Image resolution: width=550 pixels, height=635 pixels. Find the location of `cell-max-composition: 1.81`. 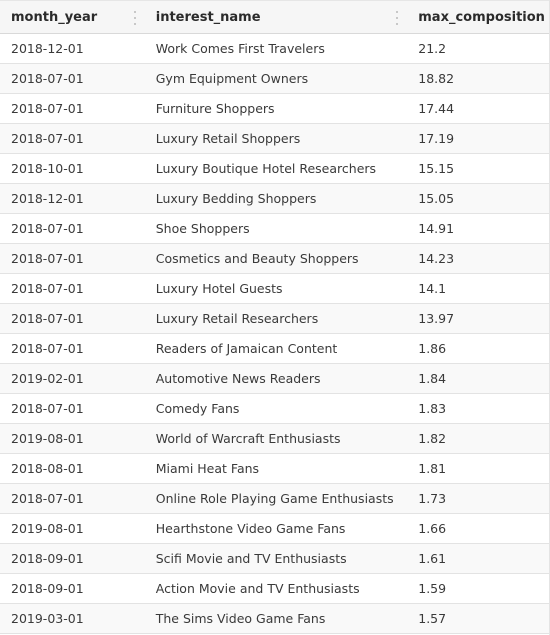

cell-max-composition: 1.81 is located at coordinates (432, 468).